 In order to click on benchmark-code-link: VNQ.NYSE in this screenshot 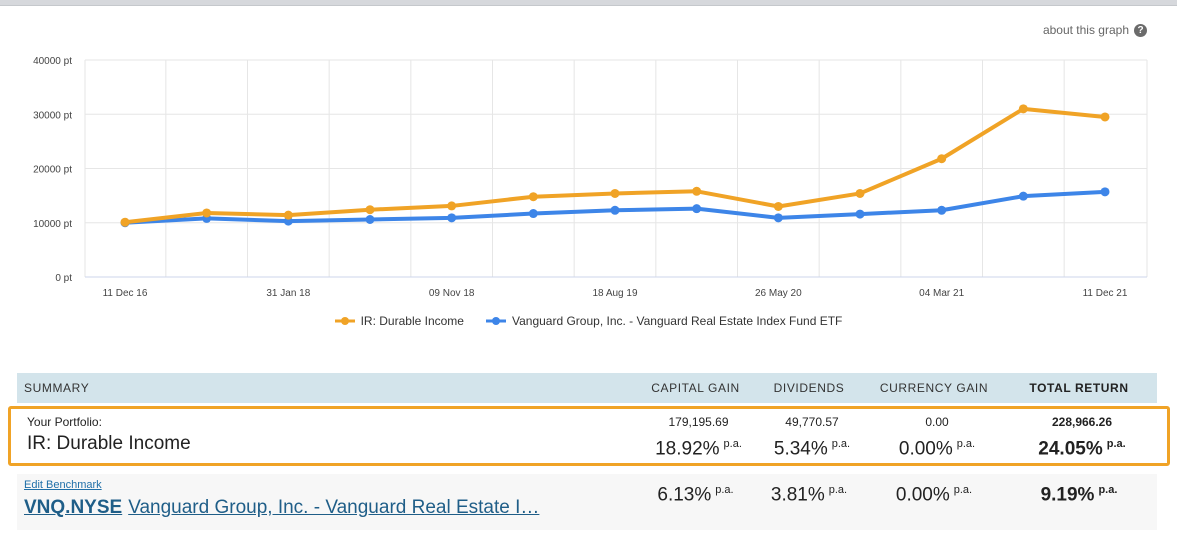, I will do `click(73, 507)`.